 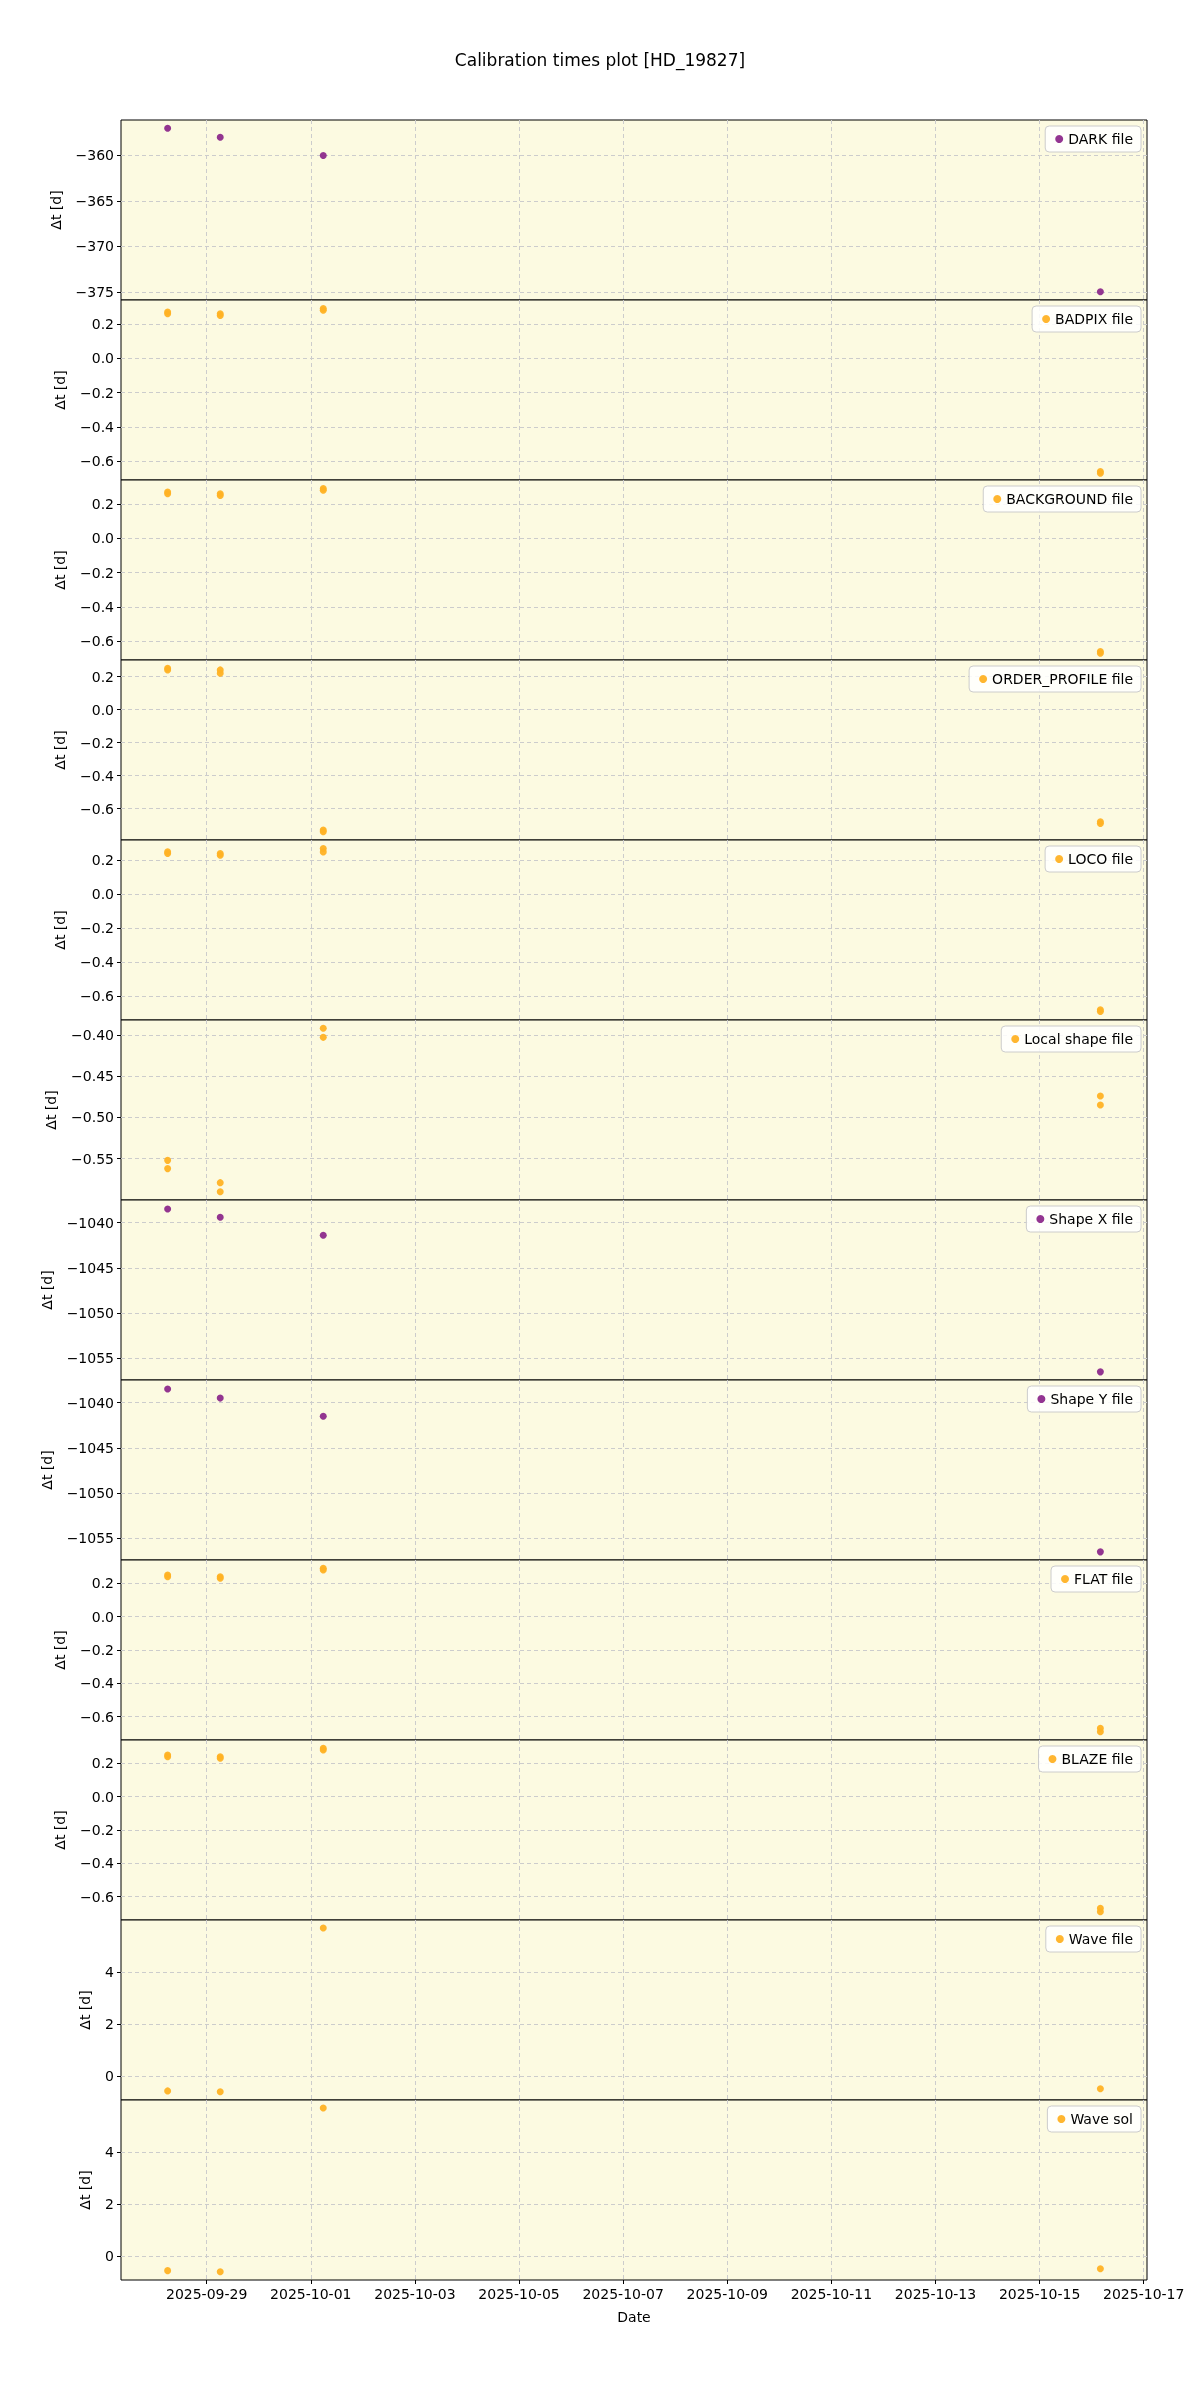 I want to click on x-tick-label: 2025-10-05, so click(x=519, y=2294).